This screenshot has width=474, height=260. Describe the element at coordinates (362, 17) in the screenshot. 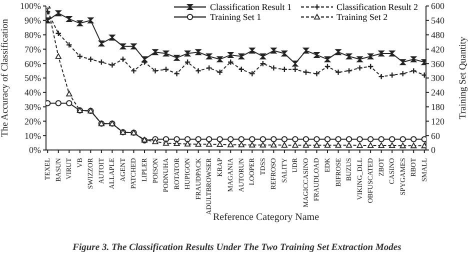

I see `legend-label: Training Set 2` at that location.